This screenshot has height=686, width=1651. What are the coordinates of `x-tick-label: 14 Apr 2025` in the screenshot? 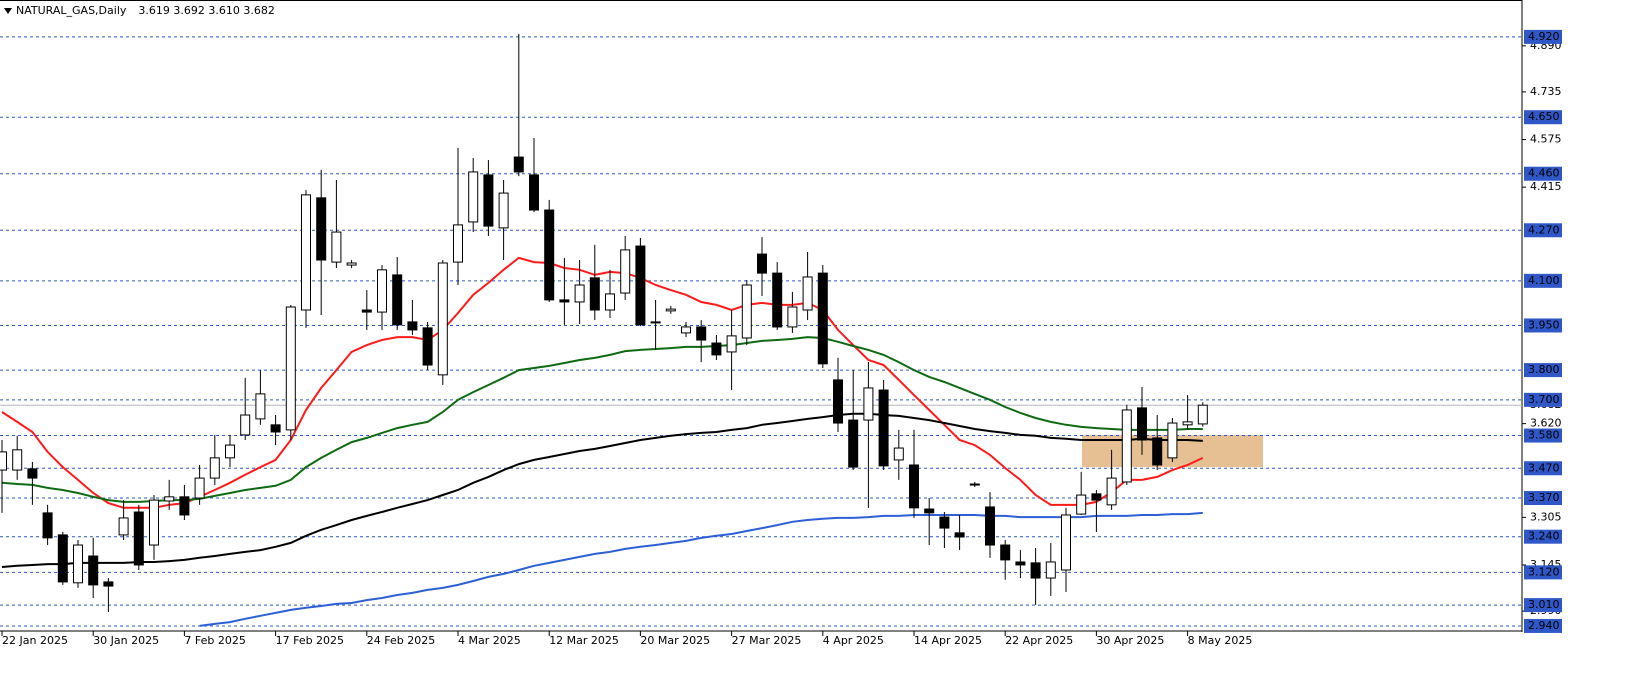 It's located at (948, 640).